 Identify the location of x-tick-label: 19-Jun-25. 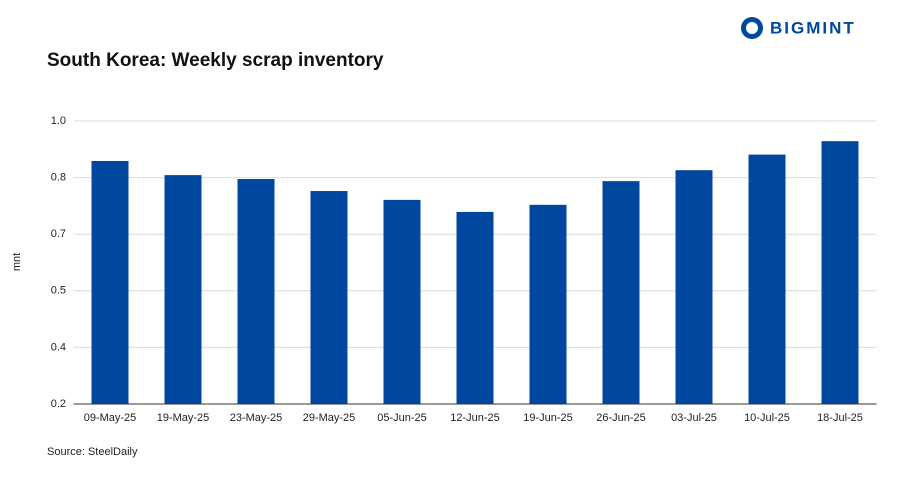
(548, 418).